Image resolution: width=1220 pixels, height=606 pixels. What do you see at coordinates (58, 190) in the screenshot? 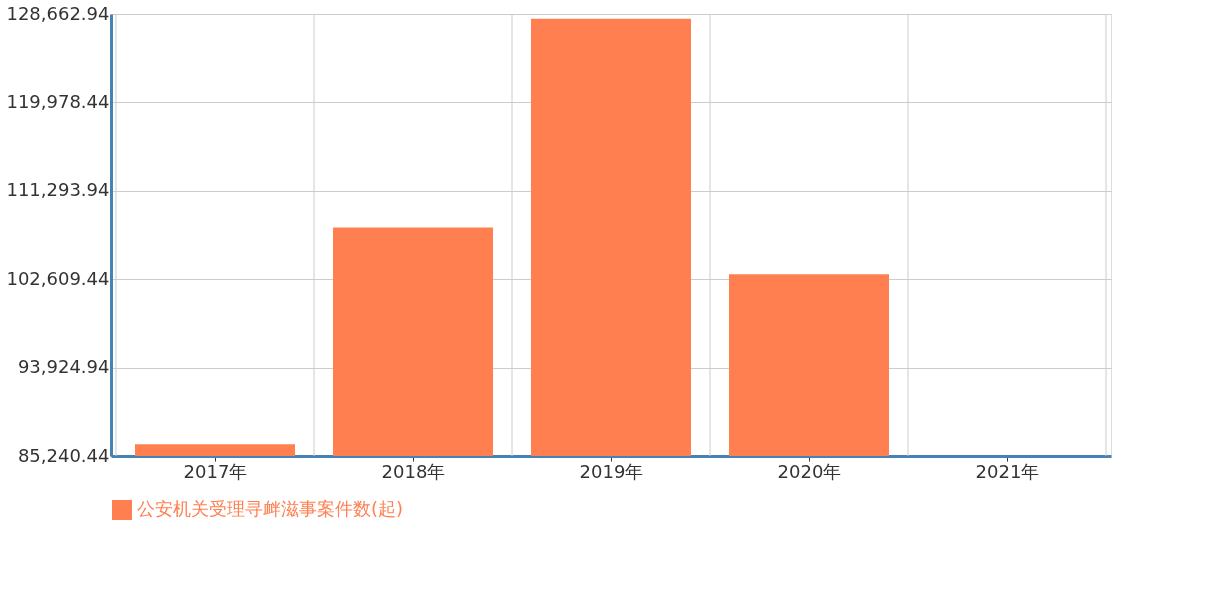
I see `y-tick-label: 111,293.94` at bounding box center [58, 190].